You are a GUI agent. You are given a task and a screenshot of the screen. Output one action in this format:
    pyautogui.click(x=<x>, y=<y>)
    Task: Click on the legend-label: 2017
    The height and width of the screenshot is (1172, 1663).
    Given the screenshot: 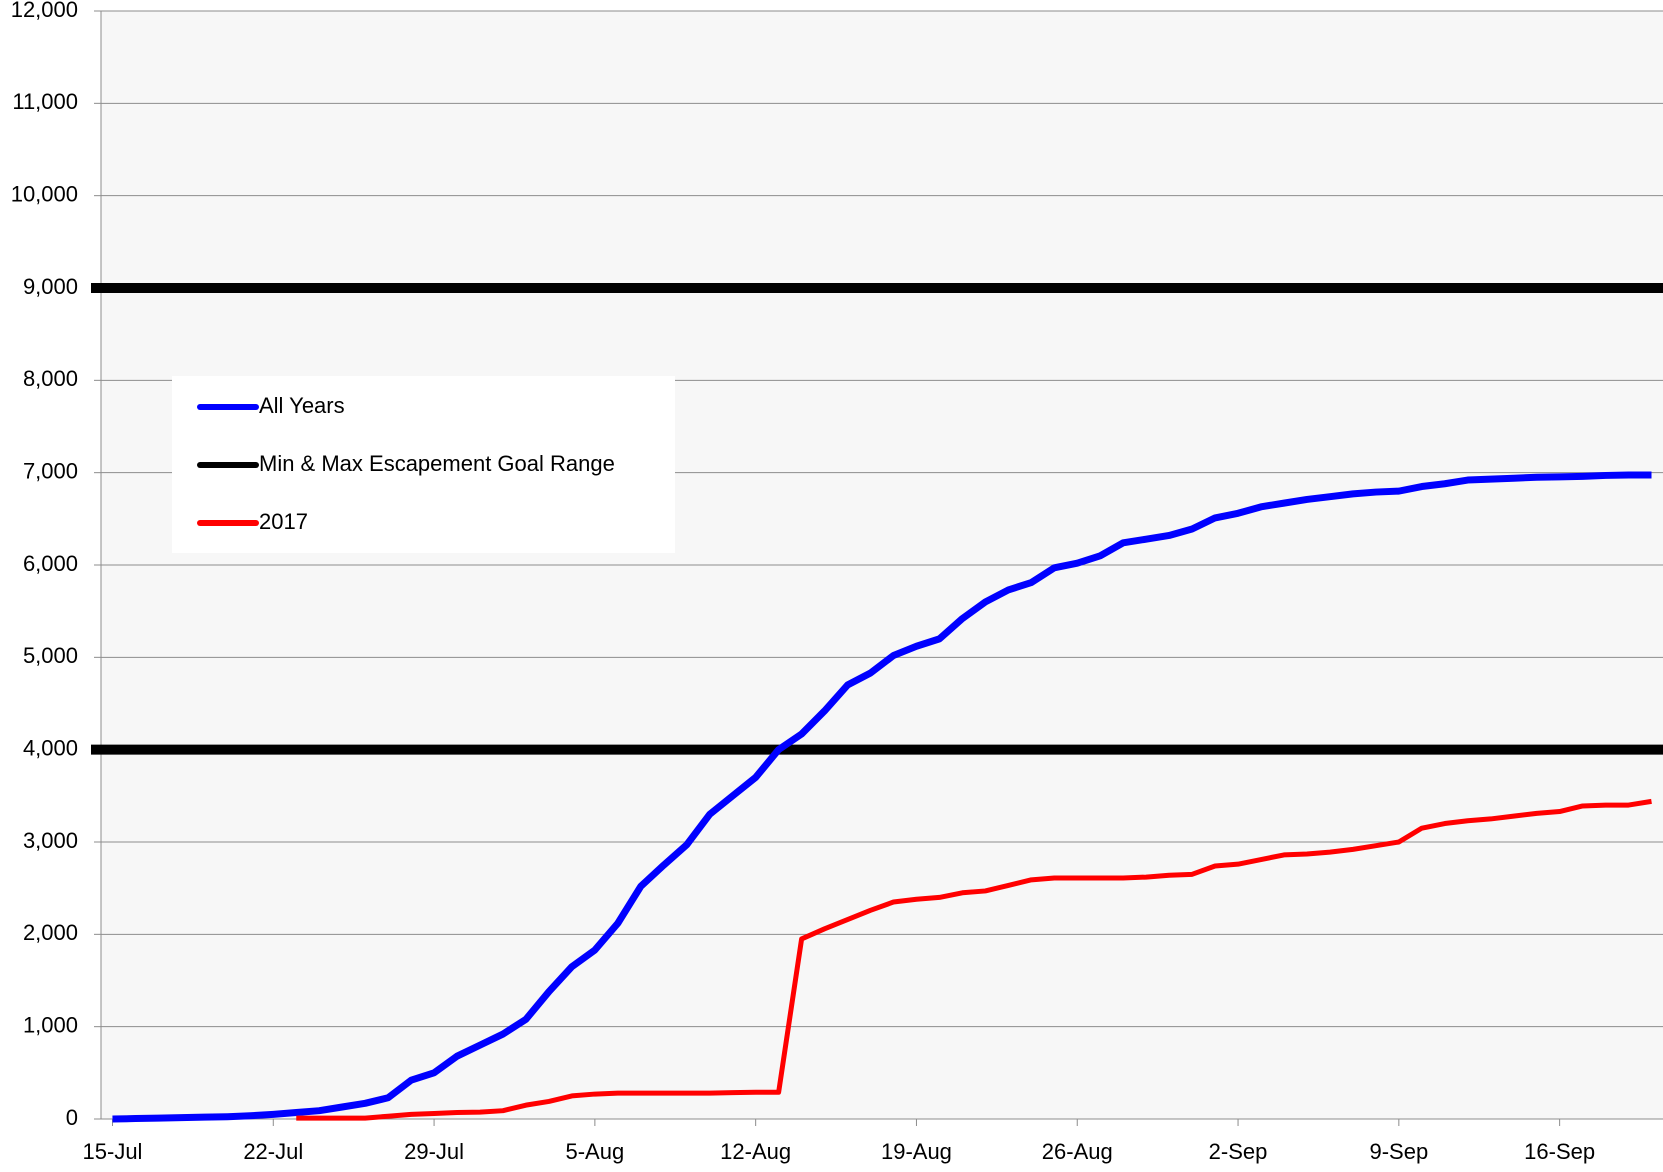 What is the action you would take?
    pyautogui.click(x=283, y=521)
    